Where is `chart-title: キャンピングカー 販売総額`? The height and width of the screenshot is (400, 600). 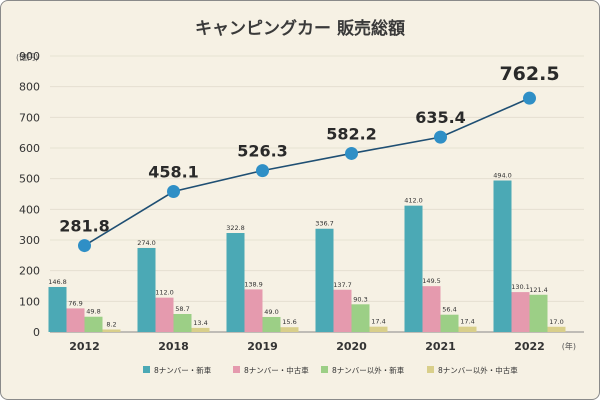 chart-title: キャンピングカー 販売総額 is located at coordinates (300, 28).